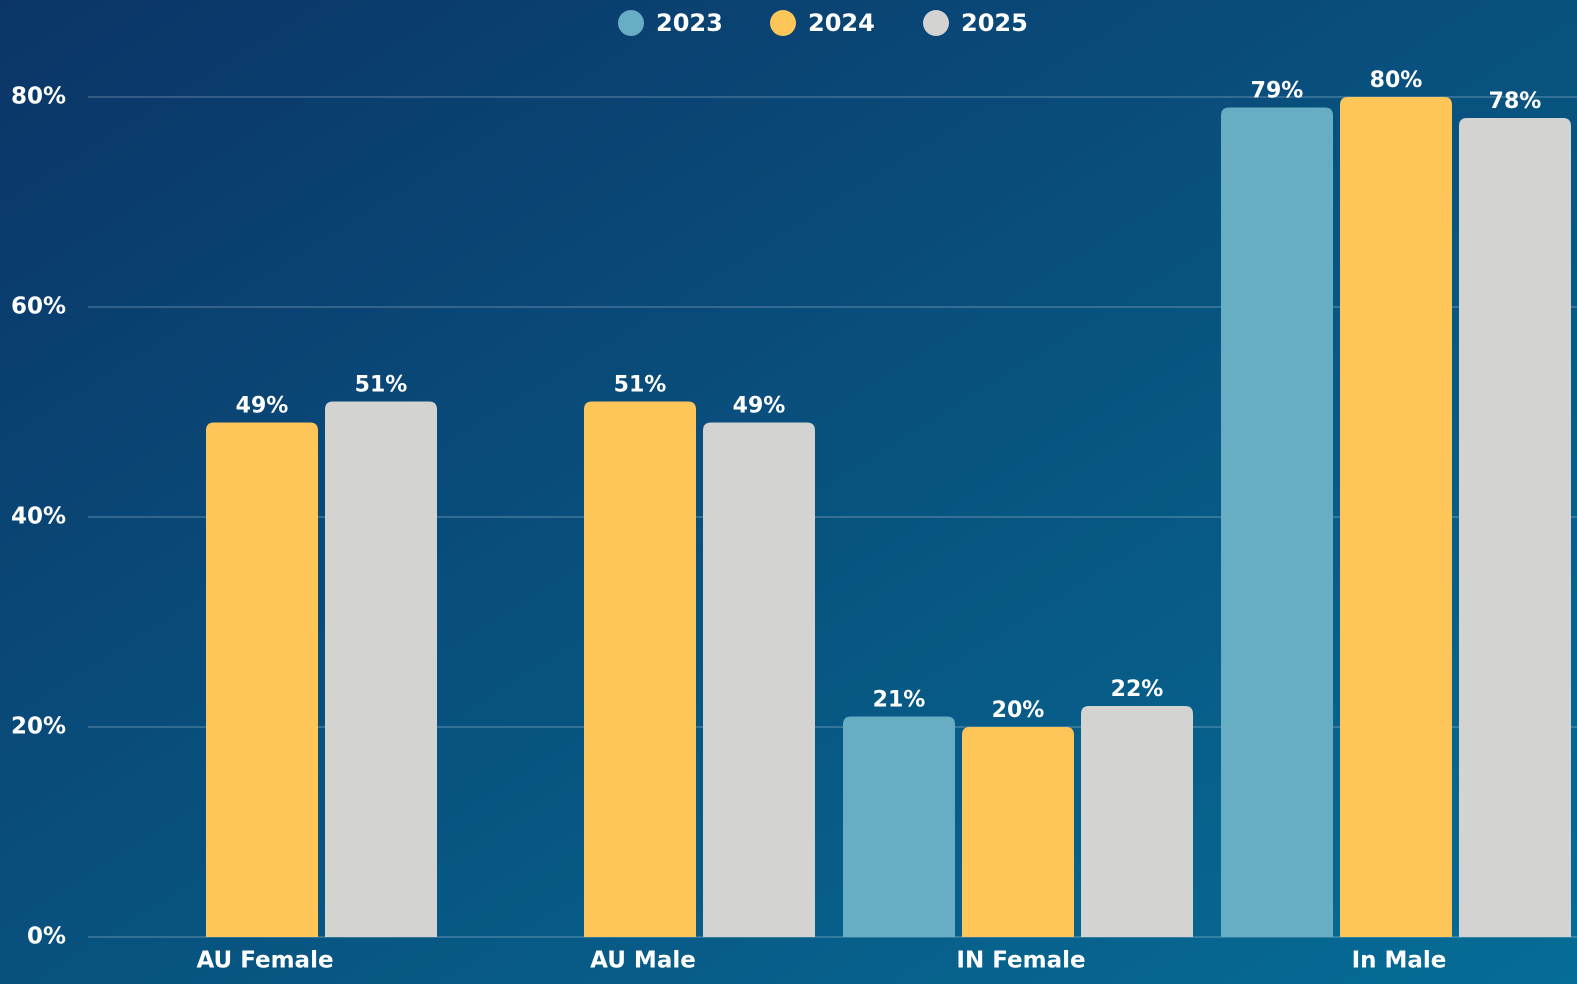 Image resolution: width=1577 pixels, height=984 pixels. Describe the element at coordinates (899, 700) in the screenshot. I see `data-label: 21%` at that location.